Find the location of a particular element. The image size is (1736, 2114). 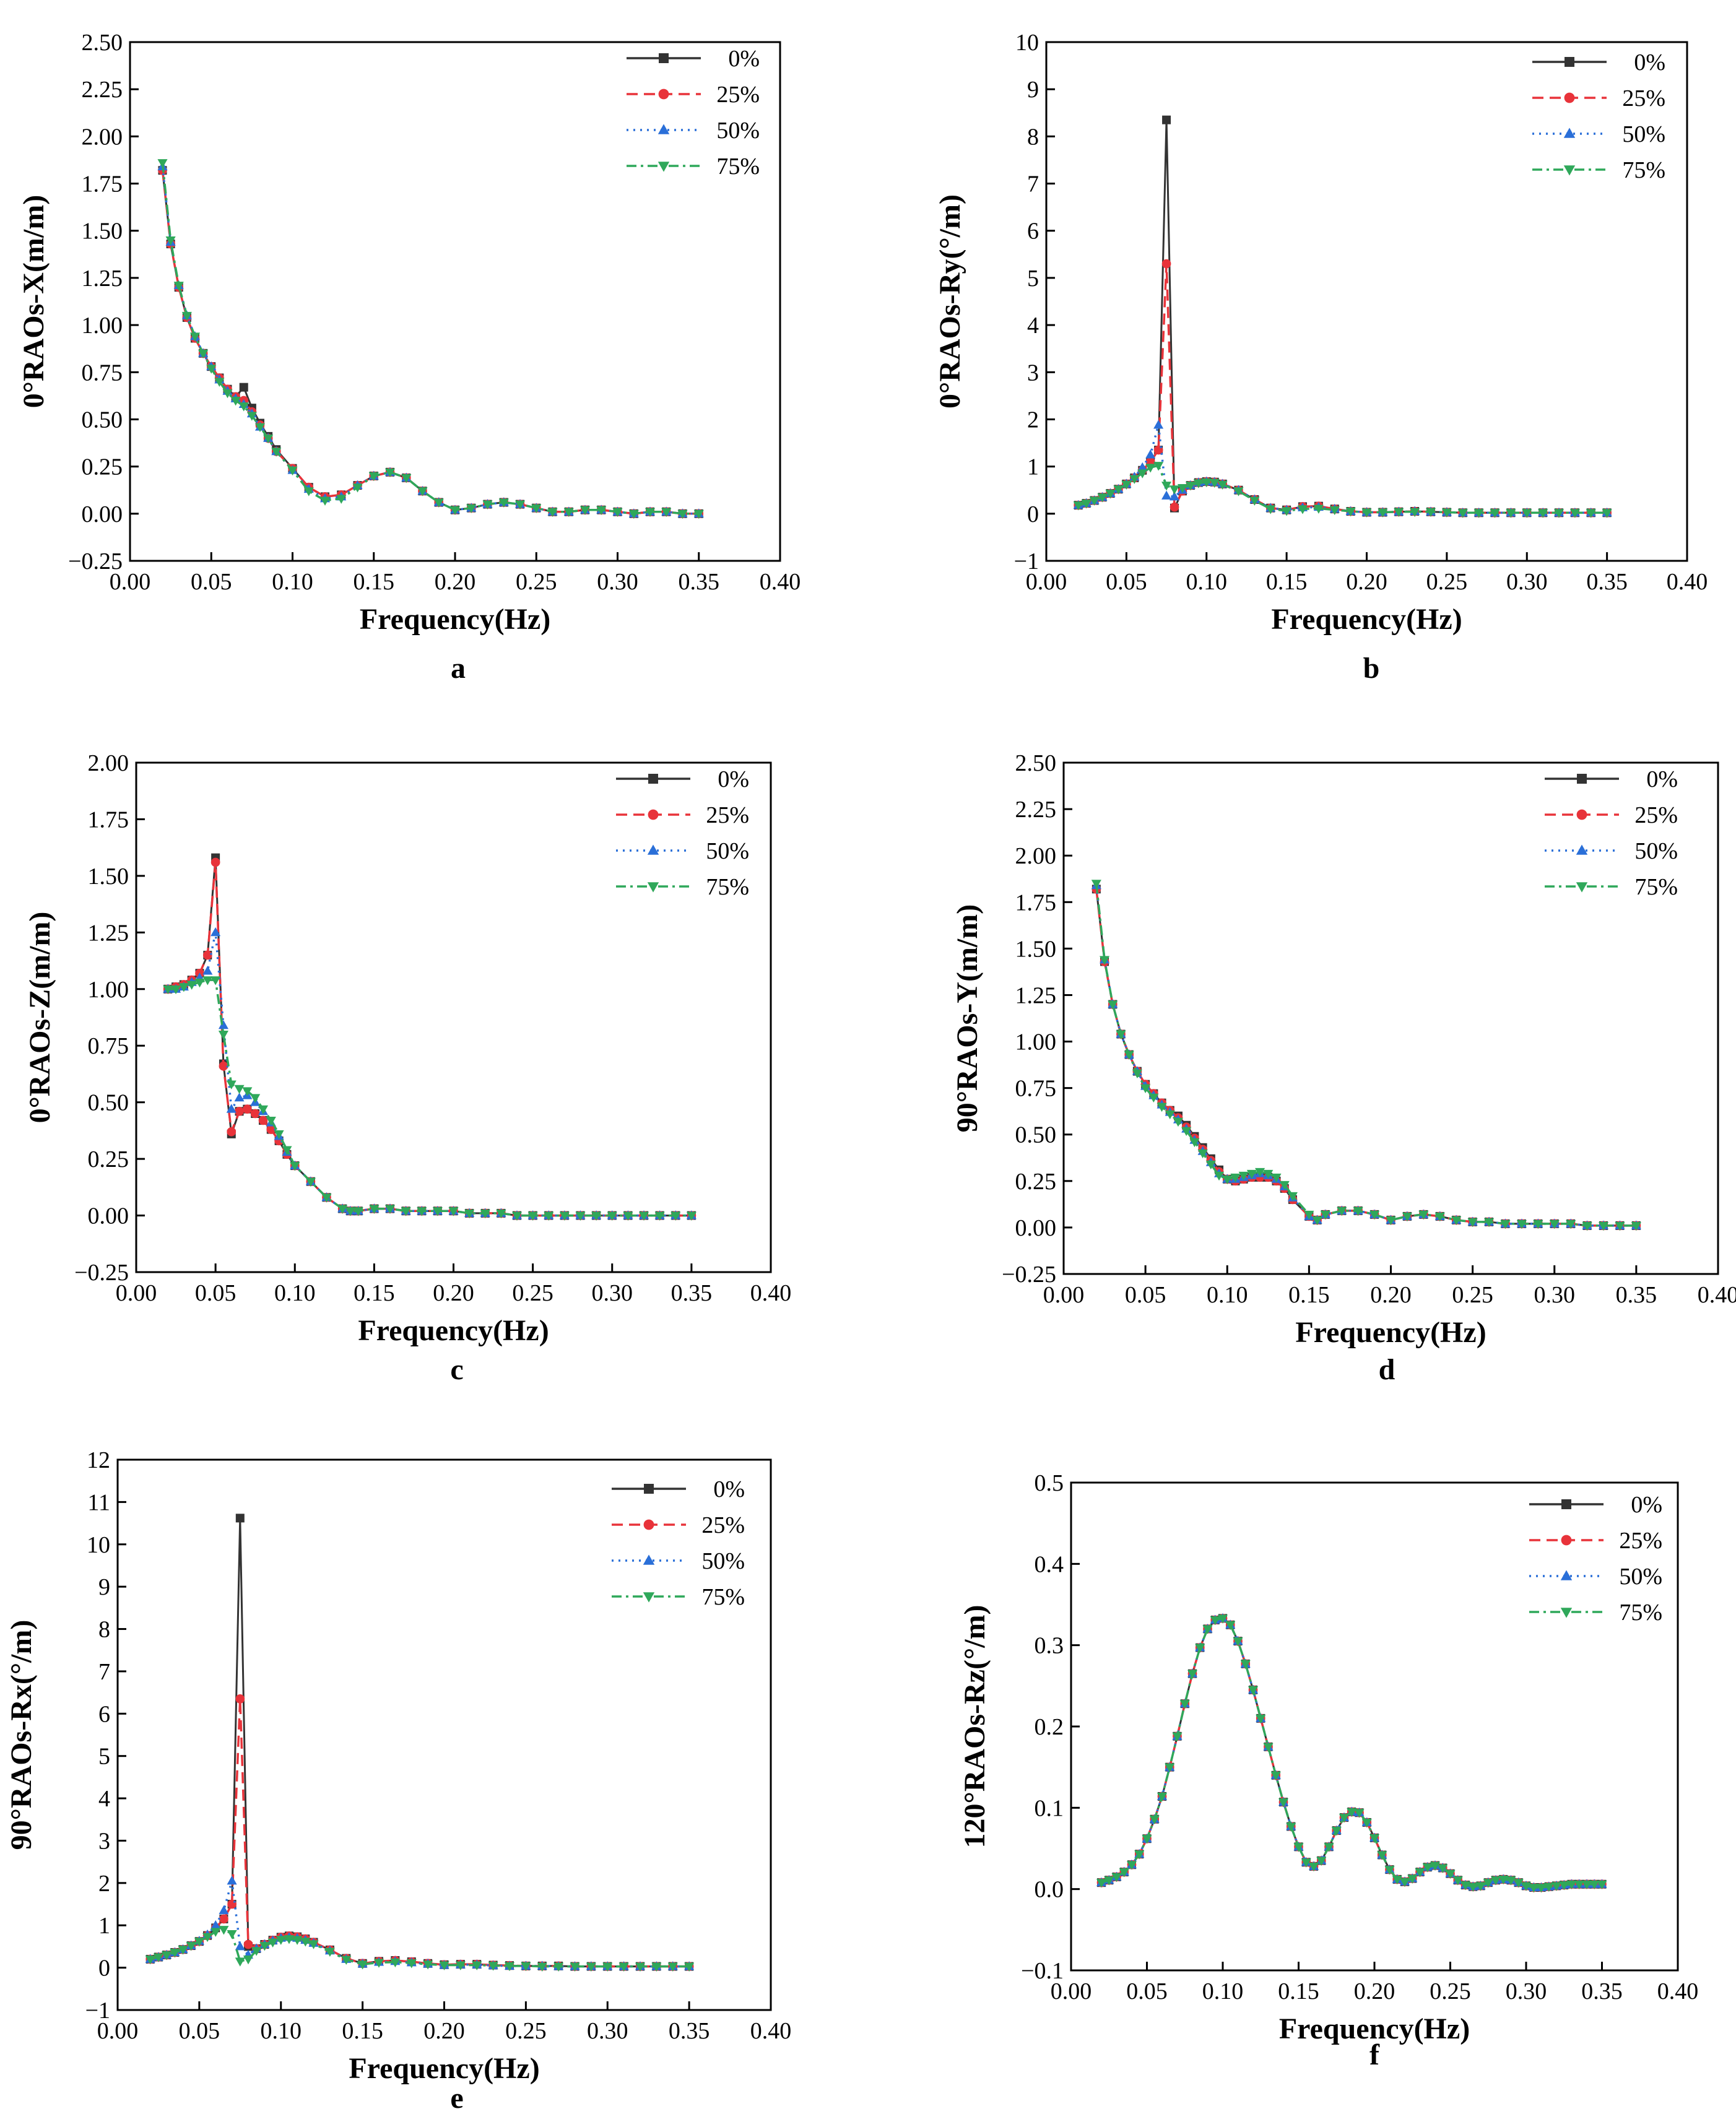

y-tick-label: 9 is located at coordinates (1033, 90).